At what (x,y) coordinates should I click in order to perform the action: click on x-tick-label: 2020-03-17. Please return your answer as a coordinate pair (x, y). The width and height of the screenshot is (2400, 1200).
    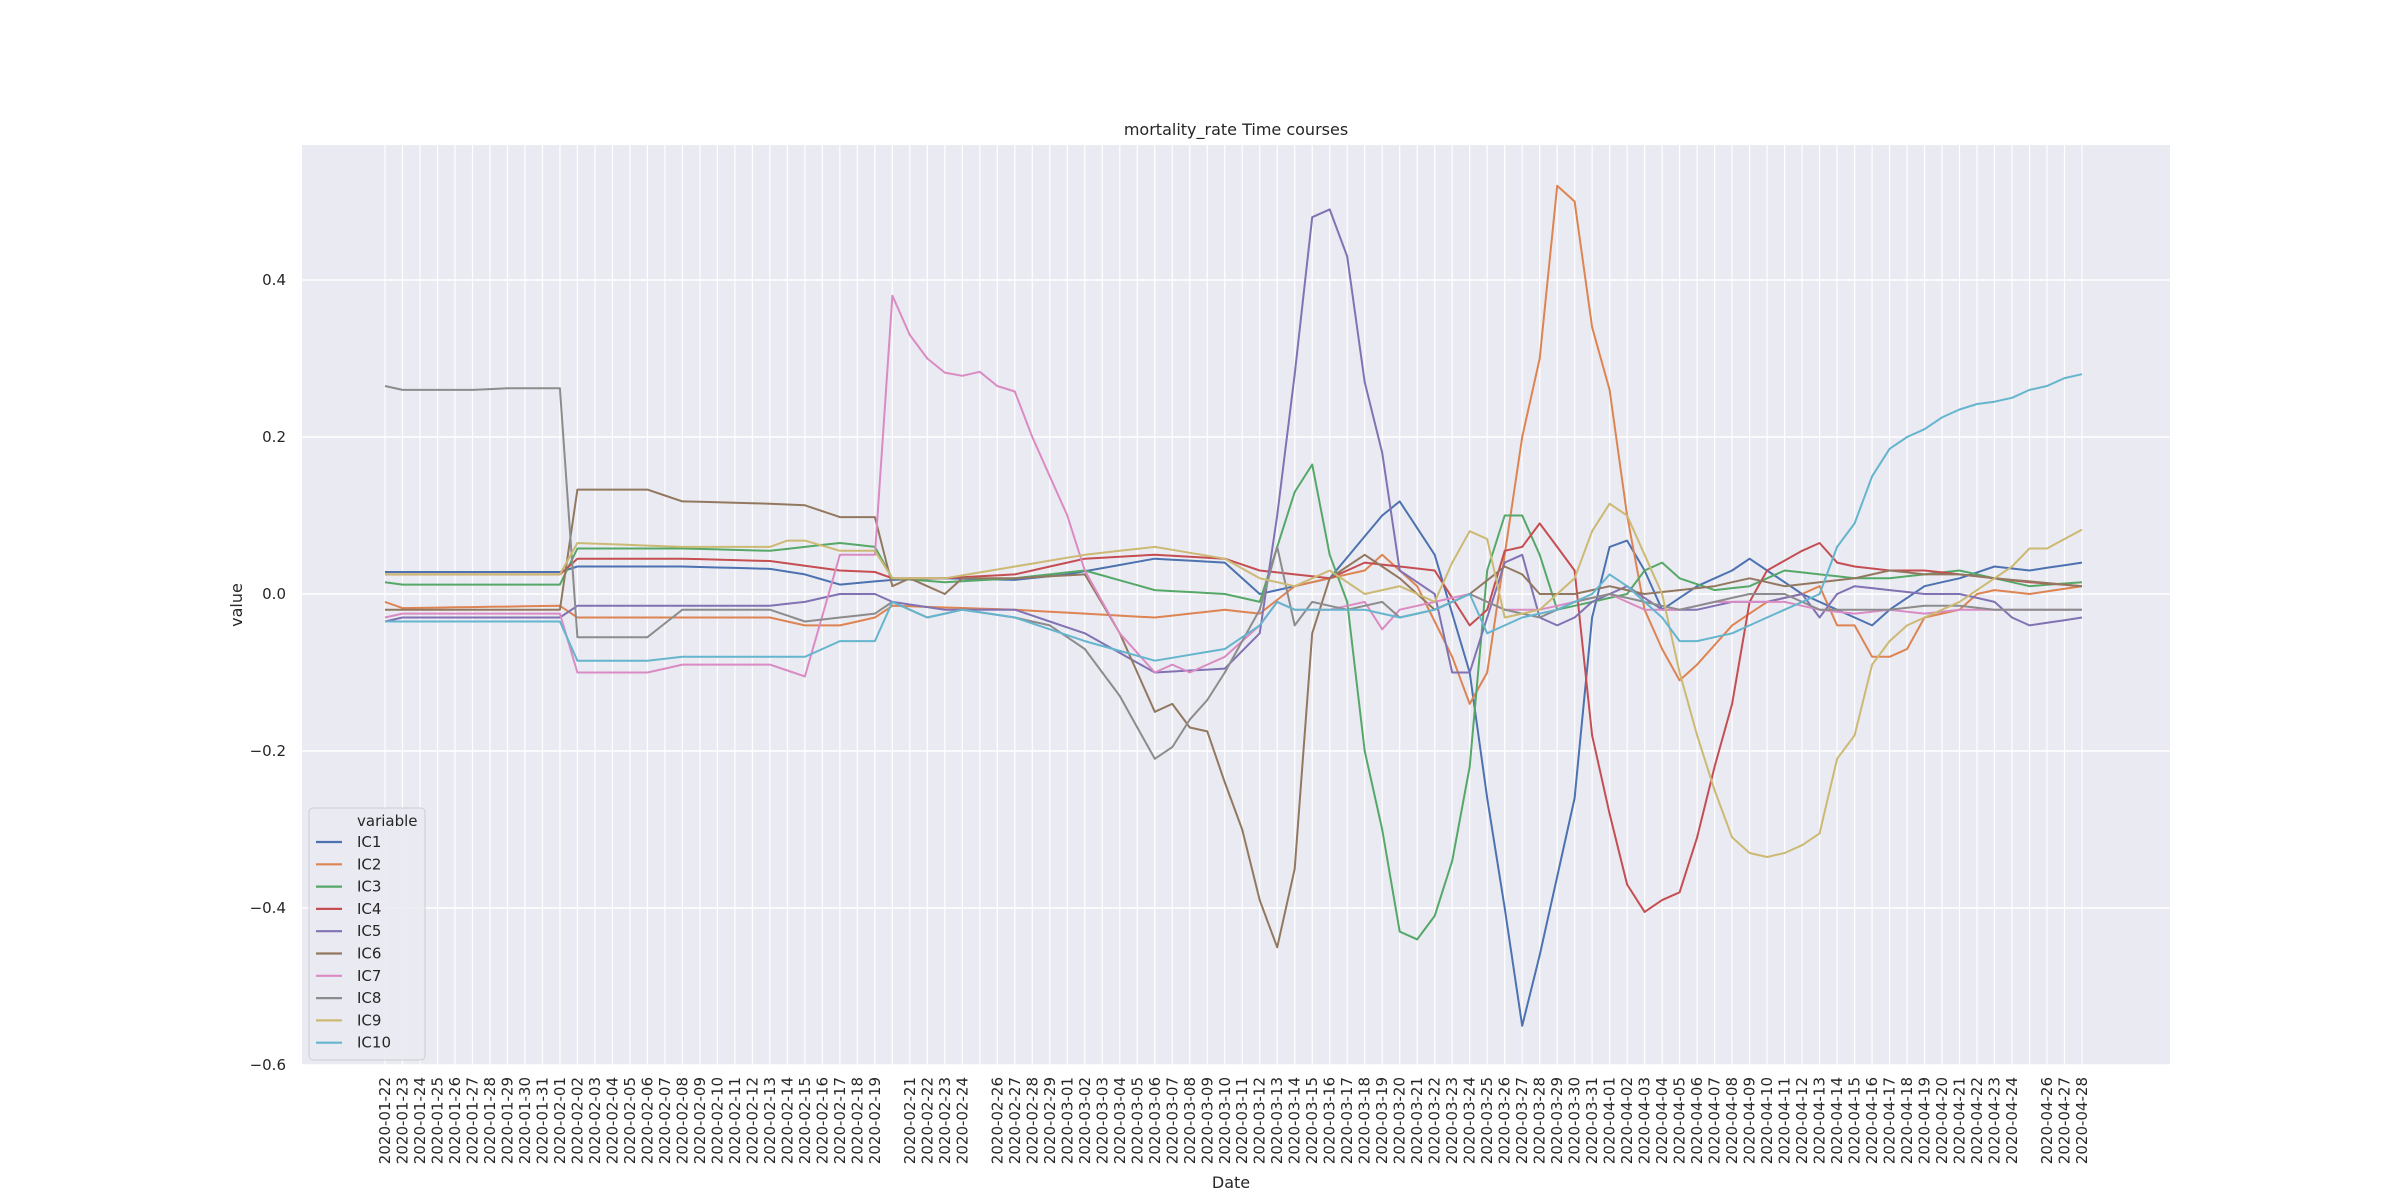
    Looking at the image, I should click on (1347, 1120).